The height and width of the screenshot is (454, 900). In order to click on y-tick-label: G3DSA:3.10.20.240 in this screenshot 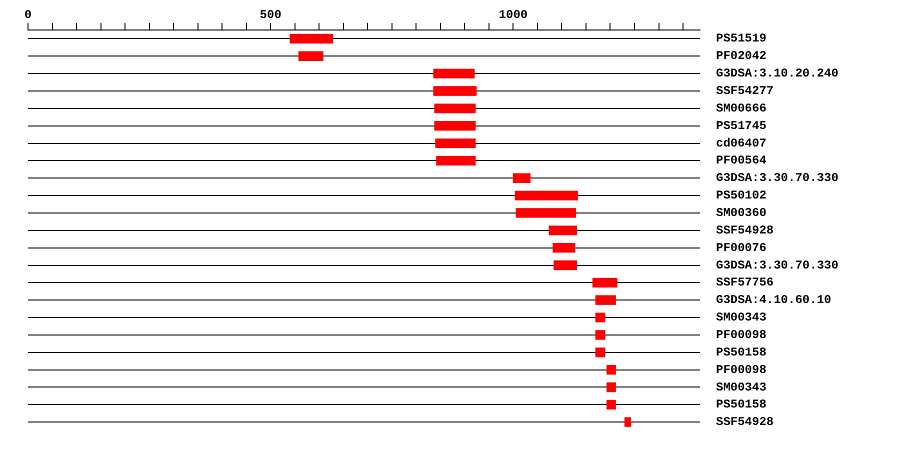, I will do `click(777, 73)`.